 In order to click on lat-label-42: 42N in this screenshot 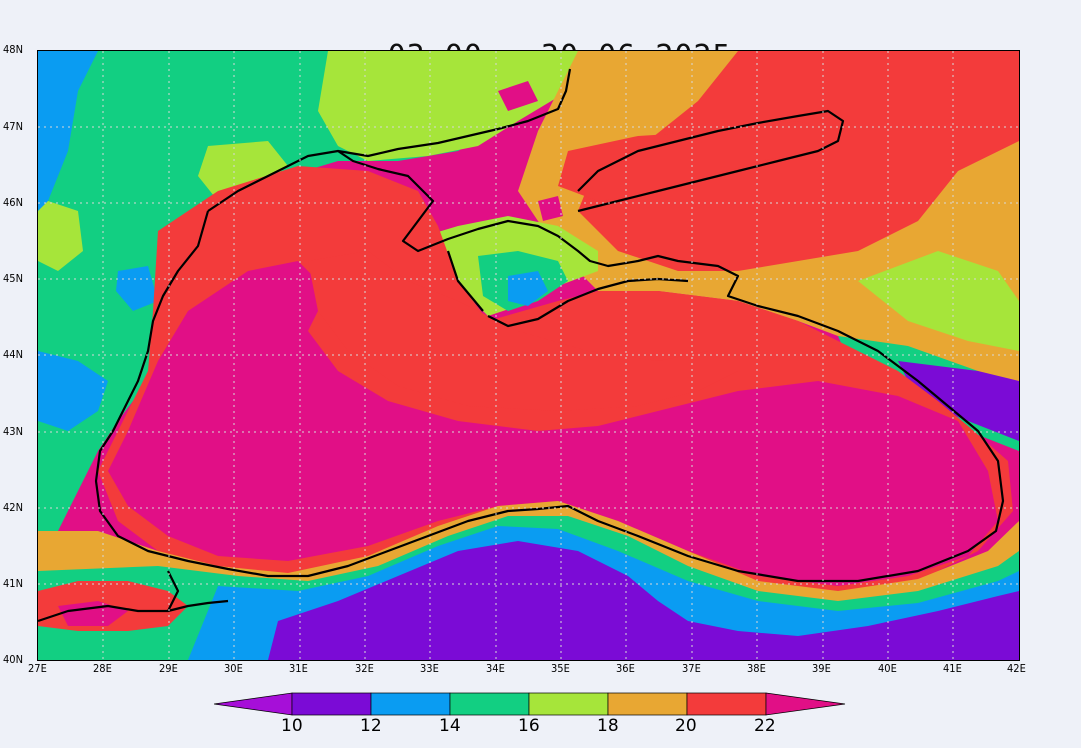, I will do `click(13, 507)`.